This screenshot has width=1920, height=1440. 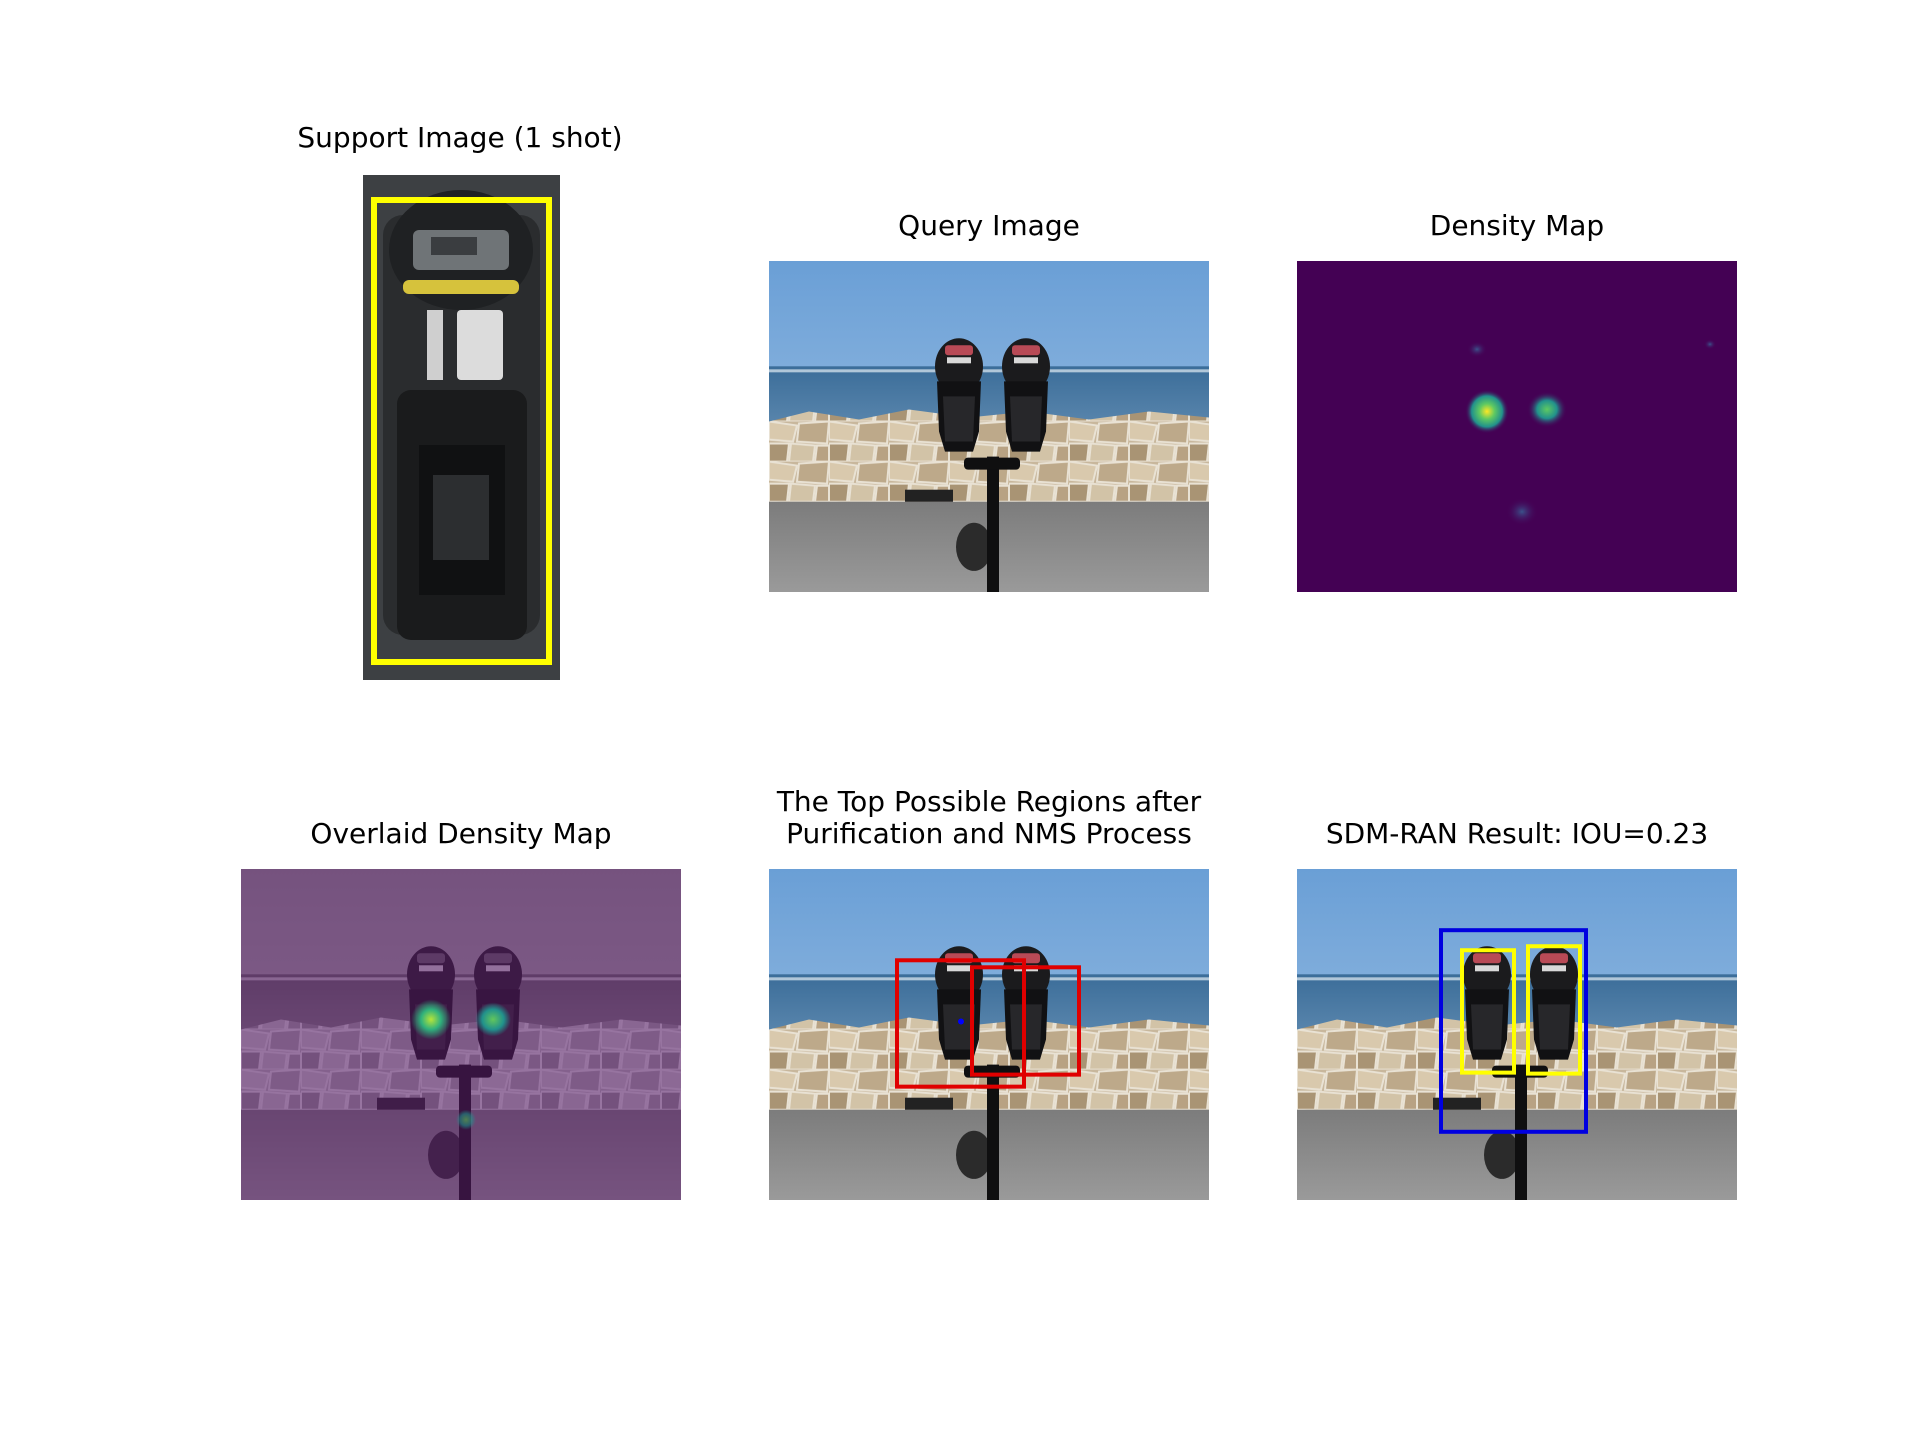 What do you see at coordinates (1517, 833) in the screenshot?
I see `result-title: SDM-RAN Result: IOU=0.23` at bounding box center [1517, 833].